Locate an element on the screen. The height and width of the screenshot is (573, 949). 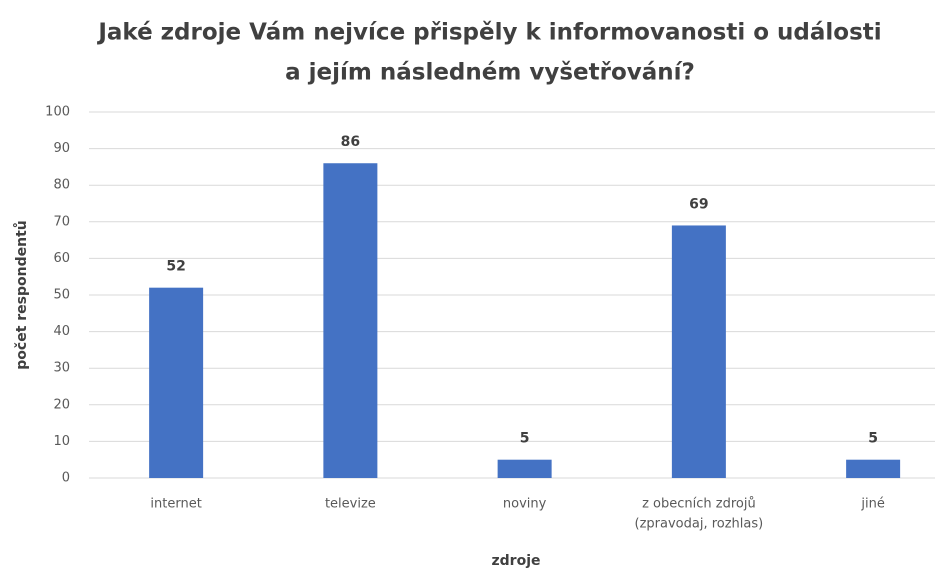
y-tick-label: 30 is located at coordinates (61, 368).